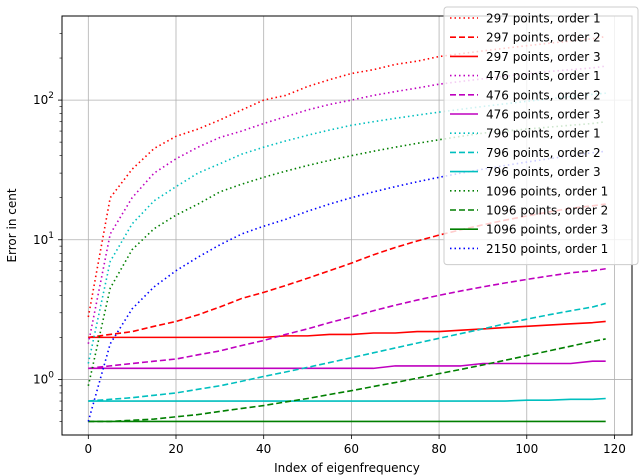 This screenshot has height=476, width=641. Describe the element at coordinates (543, 115) in the screenshot. I see `legend-label: 476 points, order 3` at that location.